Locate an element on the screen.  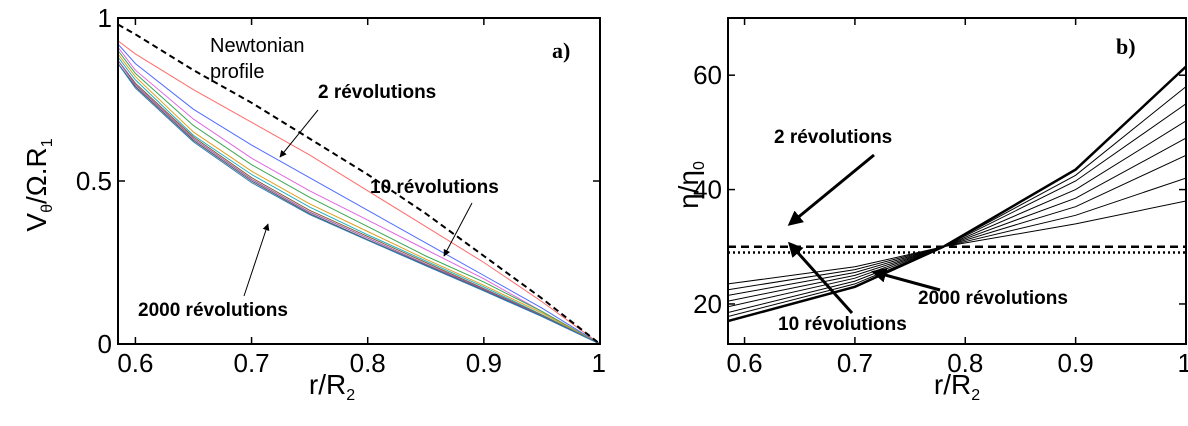
x-tick-label-a-4: 0.9 is located at coordinates (484, 363).